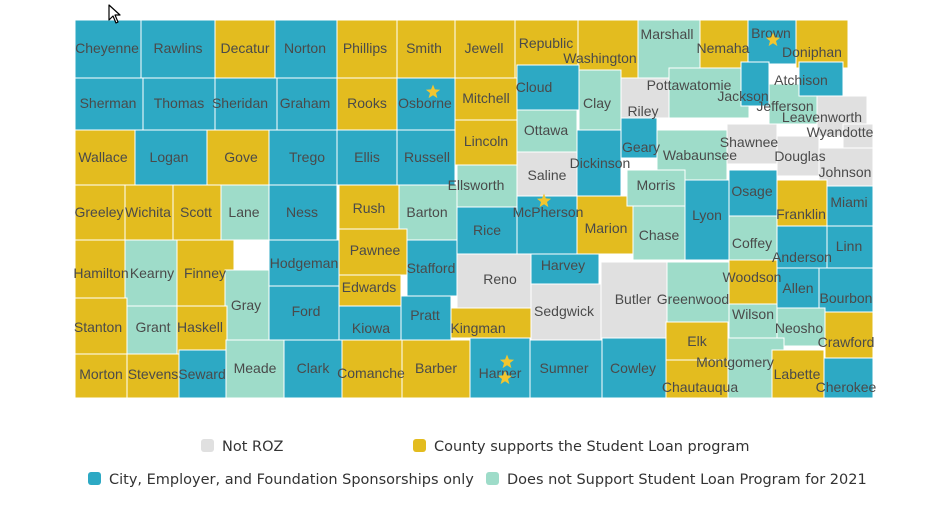  I want to click on county-label-jefferson: Jefferson, so click(784, 106).